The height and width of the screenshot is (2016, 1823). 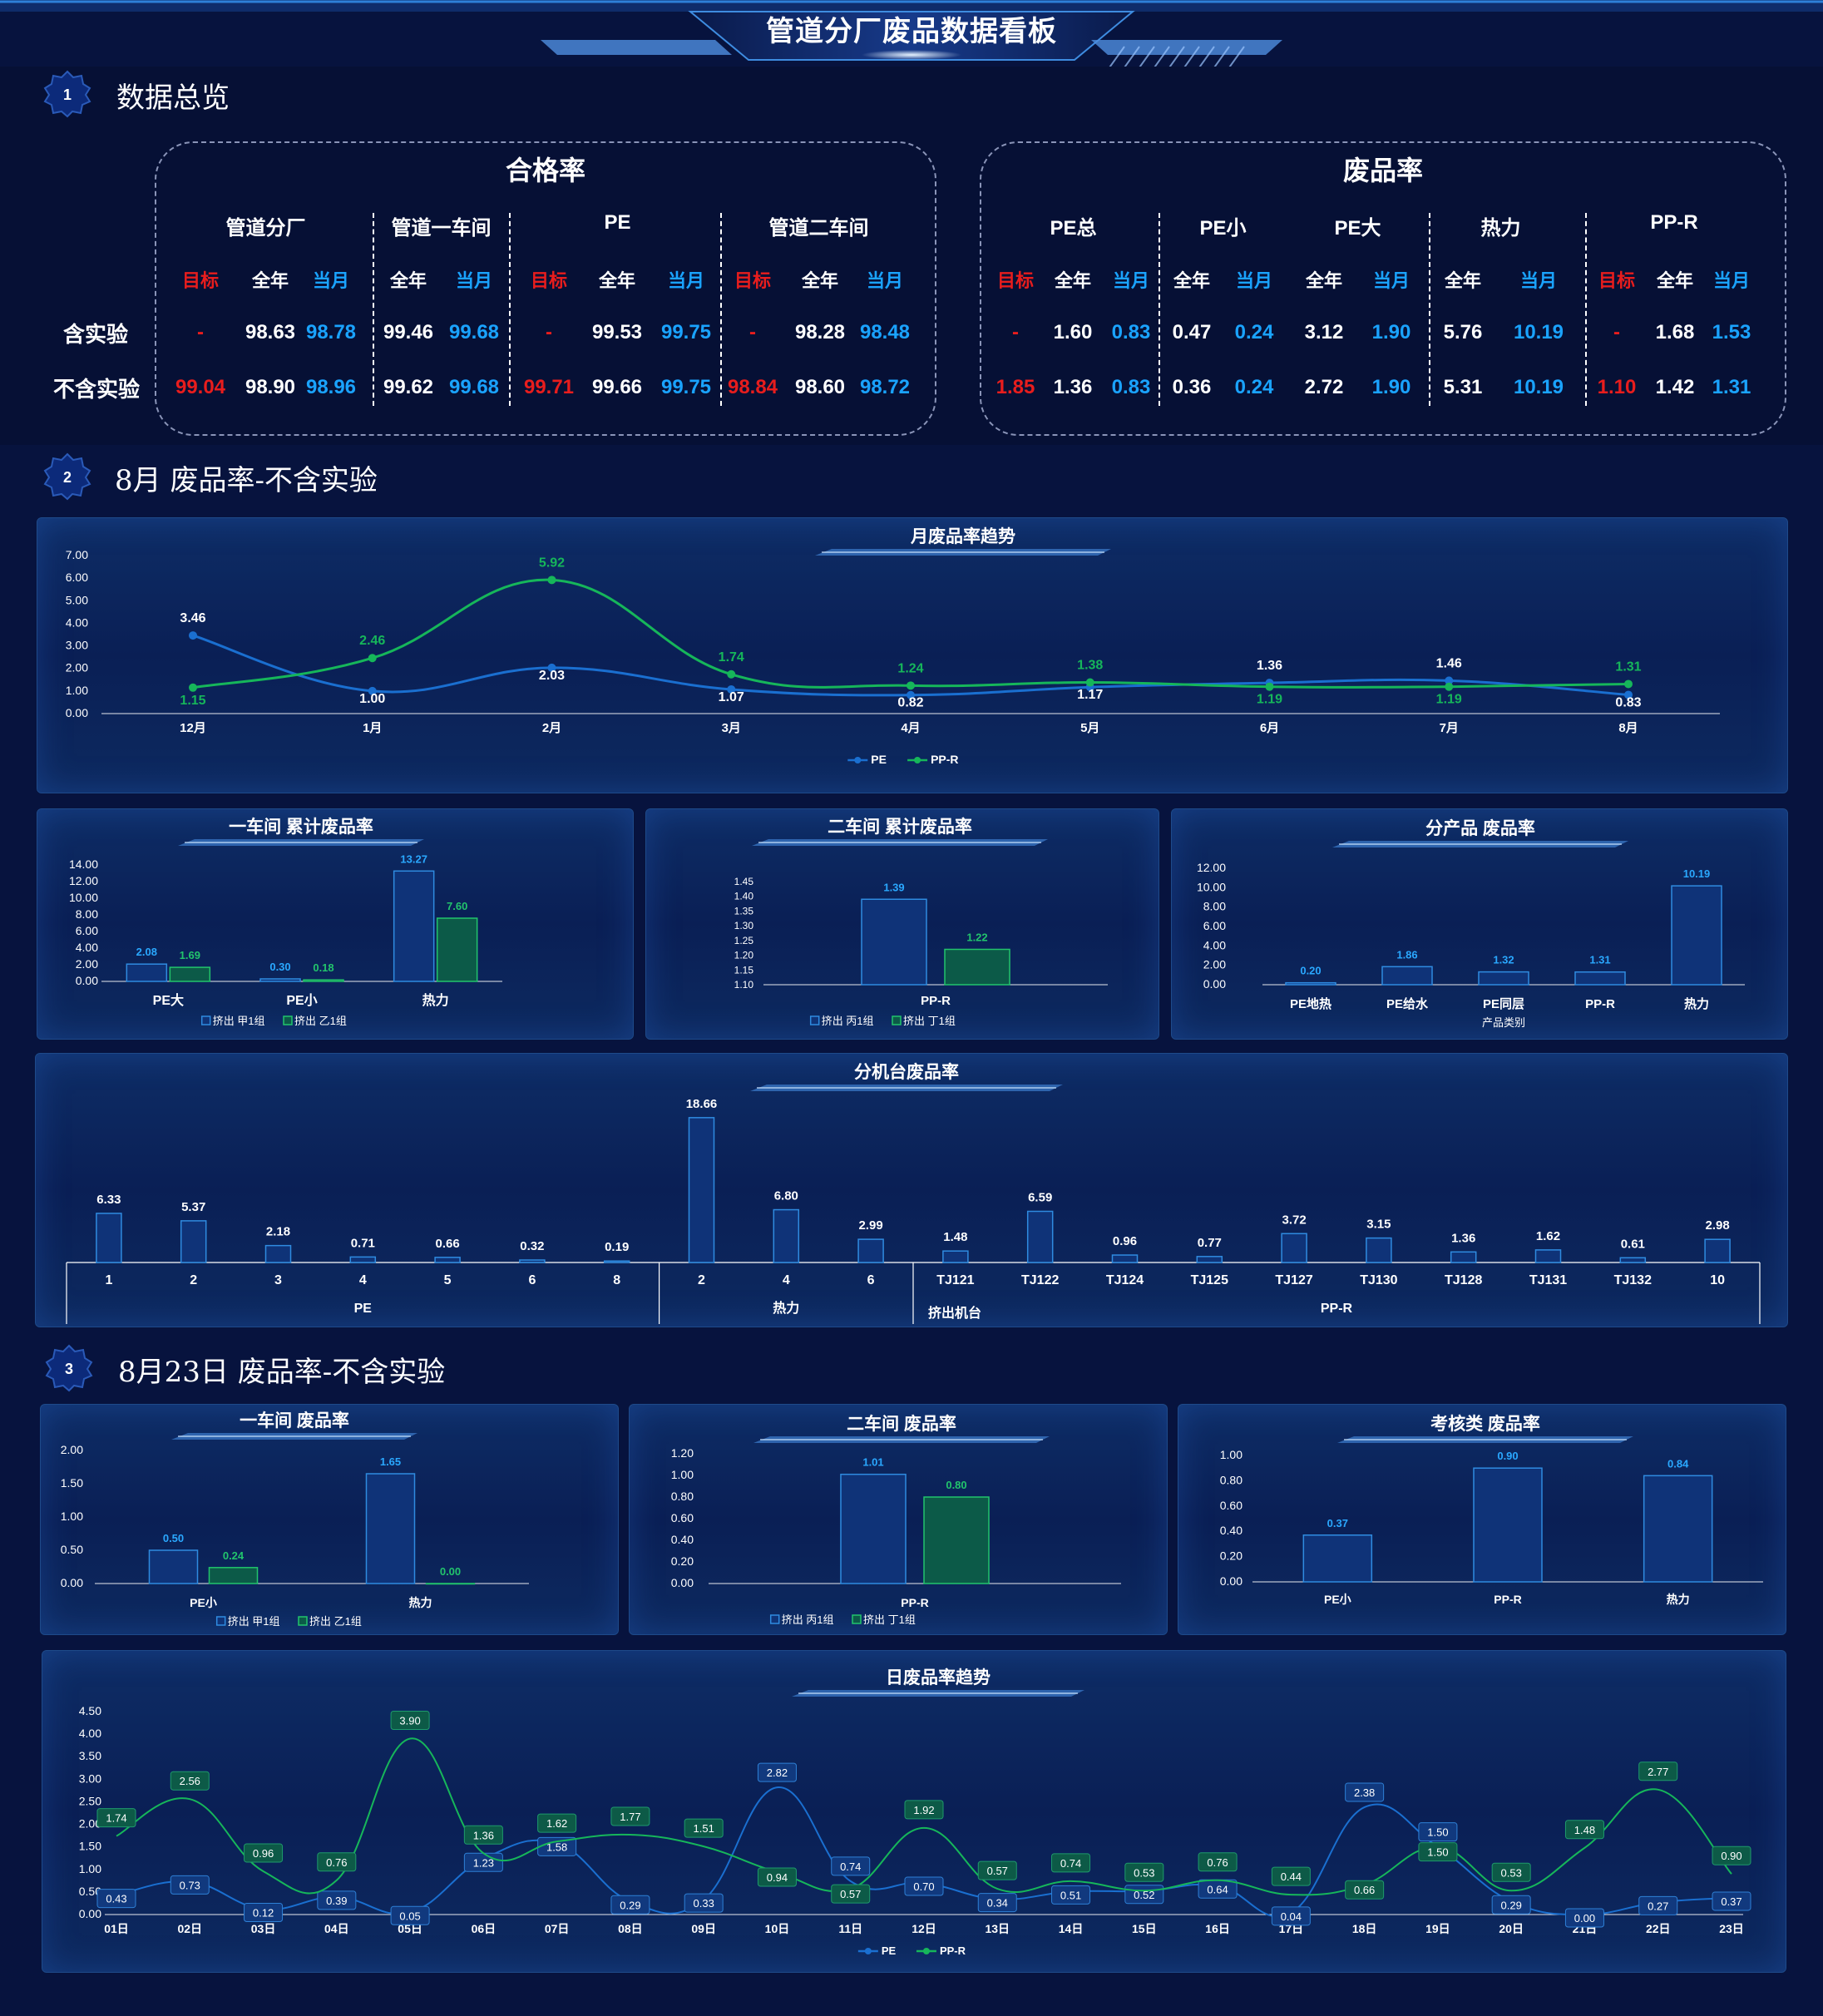 I want to click on day-ws1-panel, so click(x=329, y=1519).